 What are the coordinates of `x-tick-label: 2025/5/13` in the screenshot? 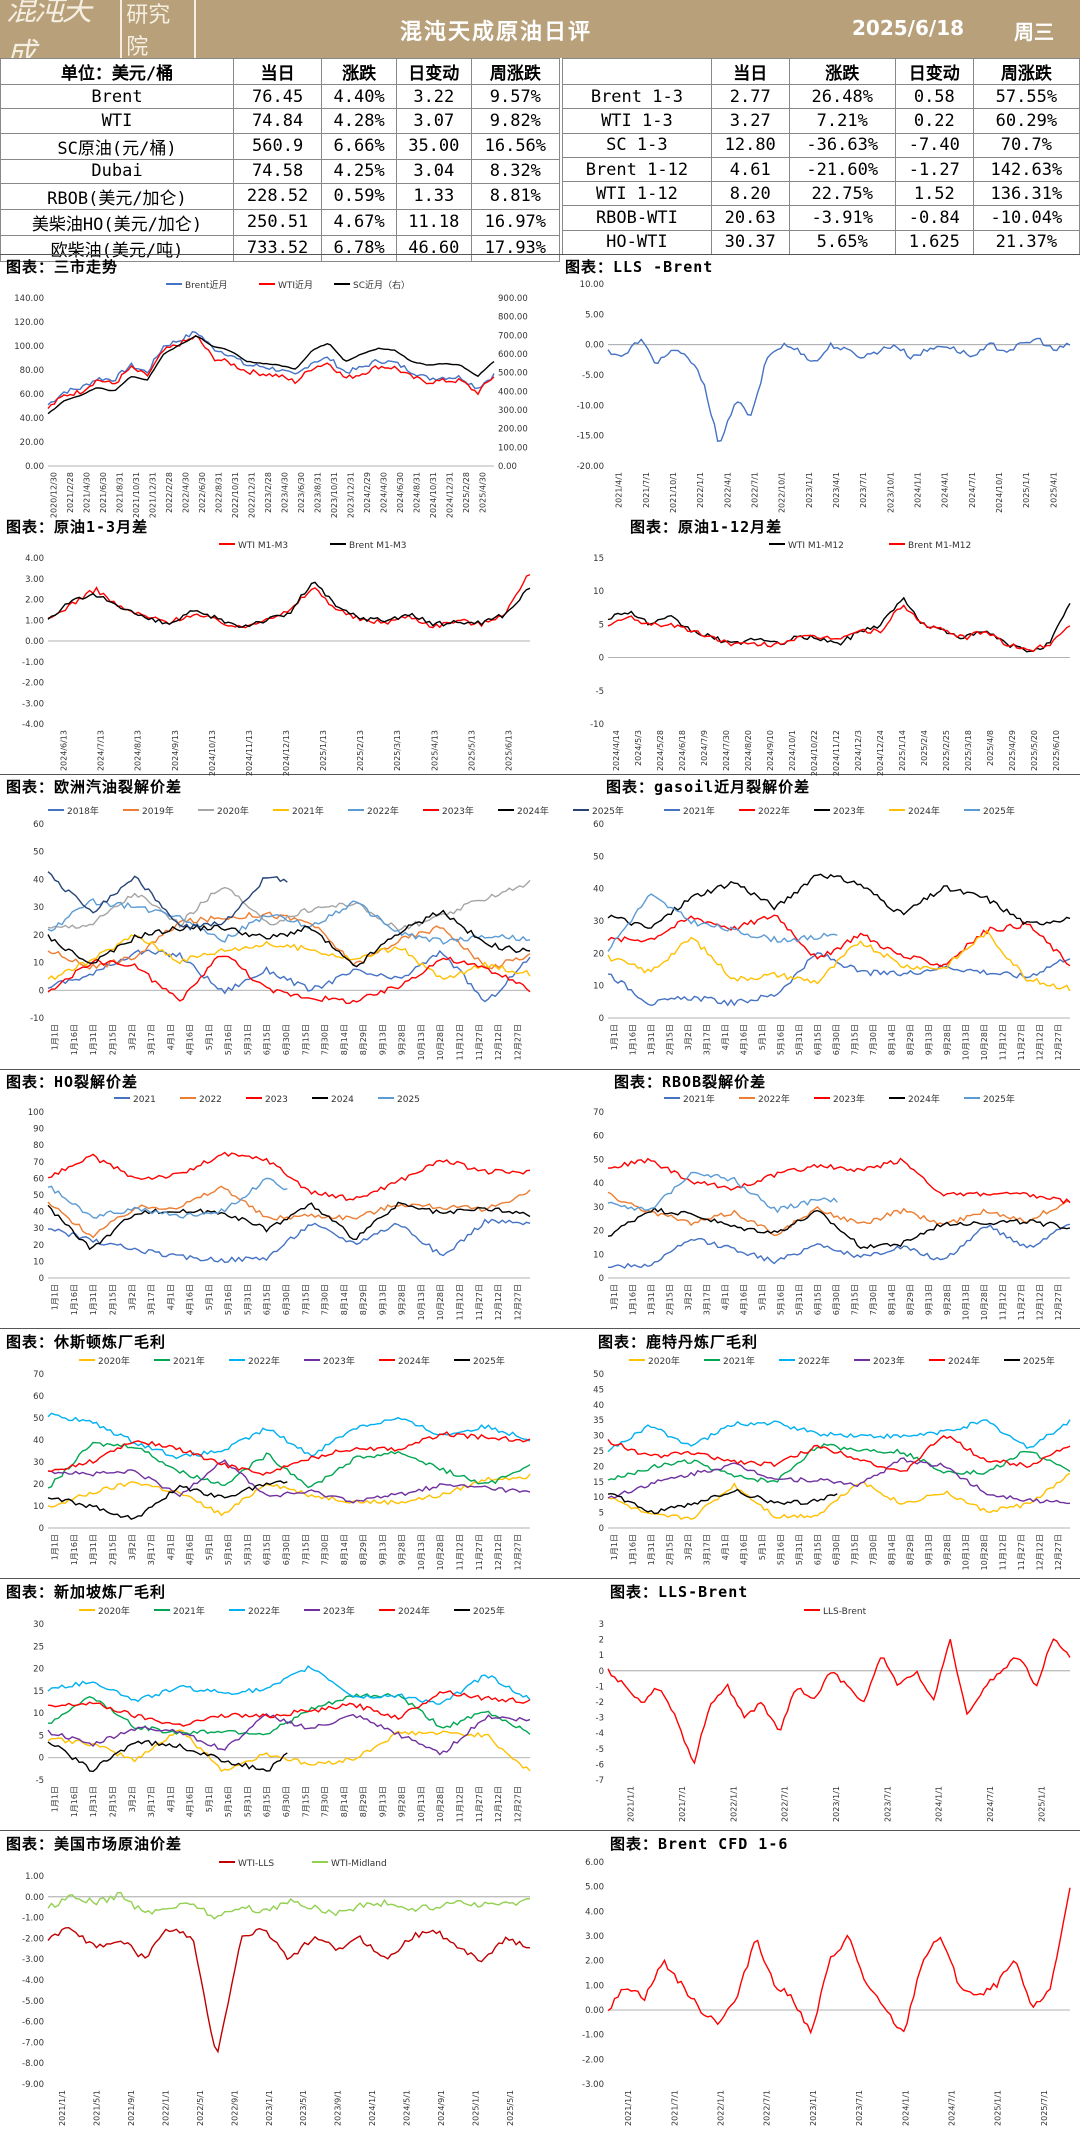 It's located at (471, 750).